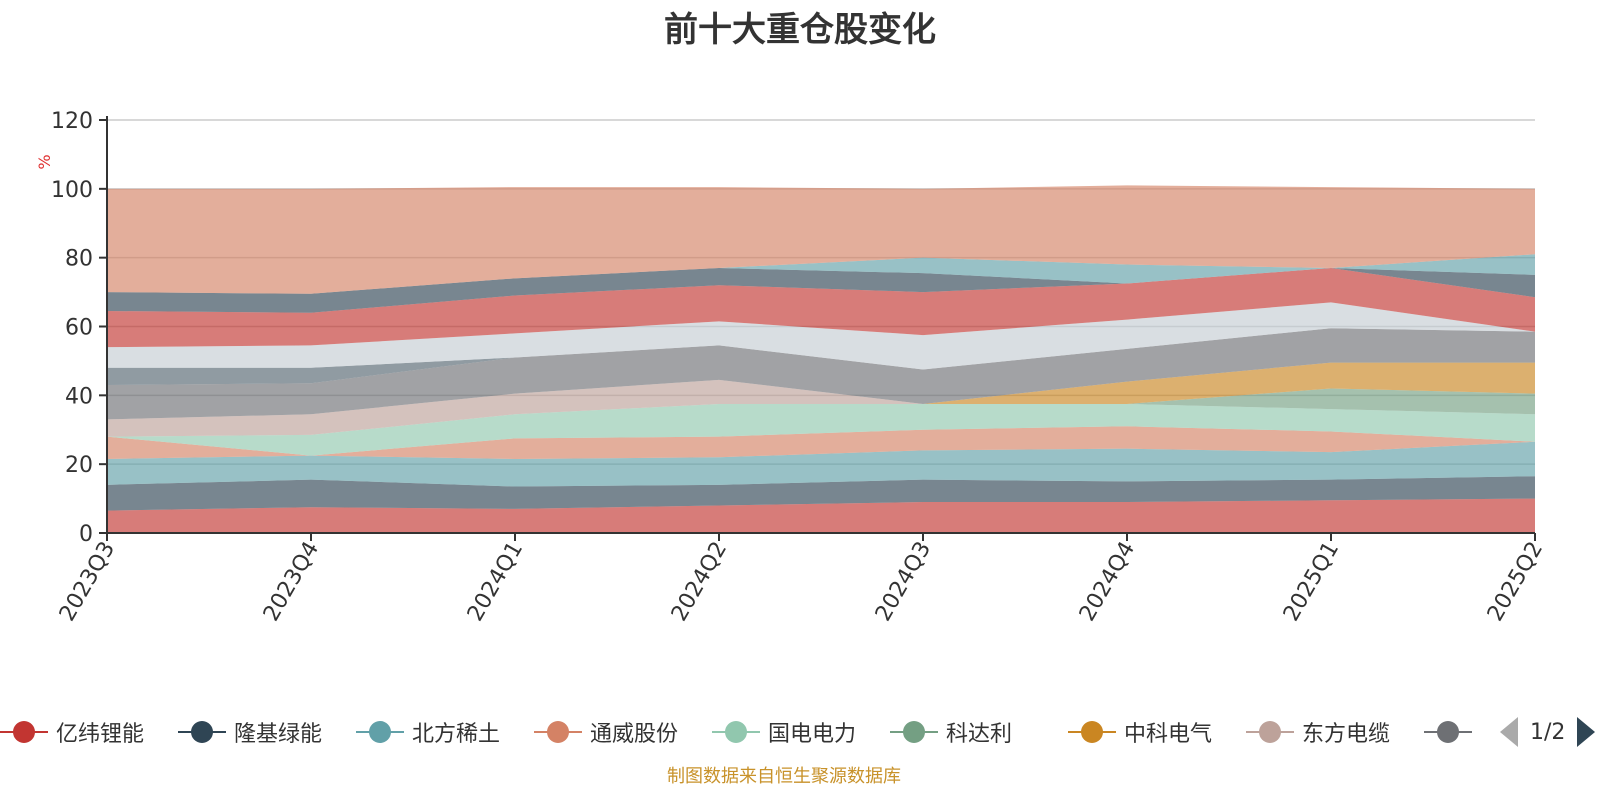 The height and width of the screenshot is (800, 1600). Describe the element at coordinates (784, 776) in the screenshot. I see `source-note: 制图数据来自恒生聚源数据库` at that location.